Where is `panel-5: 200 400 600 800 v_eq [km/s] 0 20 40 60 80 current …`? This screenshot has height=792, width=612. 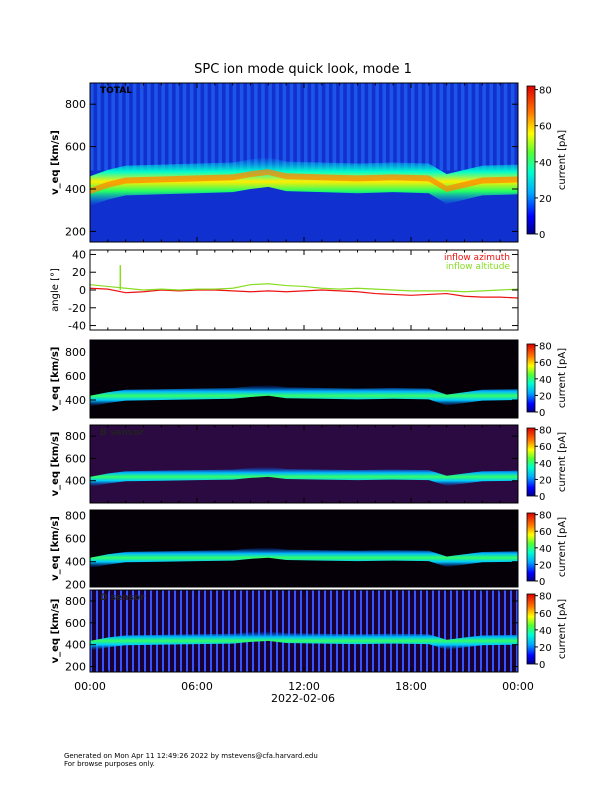
panel-5: 200 400 600 800 v_eq [km/s] 0 20 40 60 80 current … is located at coordinates (309, 550).